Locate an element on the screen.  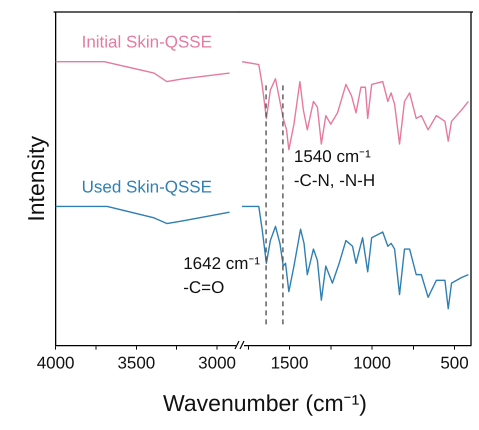
series-label: Used Skin-QSSE is located at coordinates (147, 186).